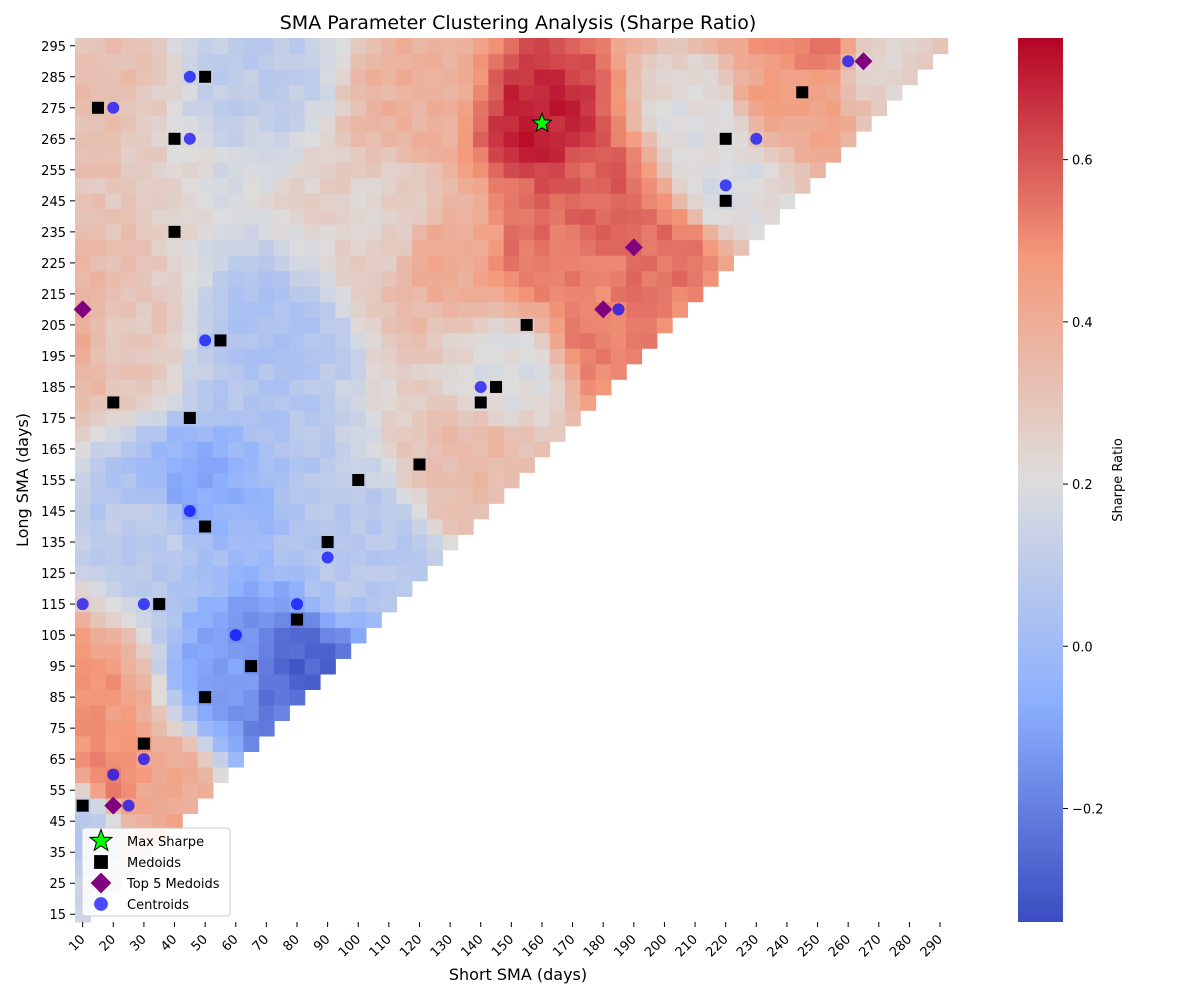 This screenshot has height=1000, width=1200. Describe the element at coordinates (143, 759) in the screenshot. I see `centroid-marker` at that location.